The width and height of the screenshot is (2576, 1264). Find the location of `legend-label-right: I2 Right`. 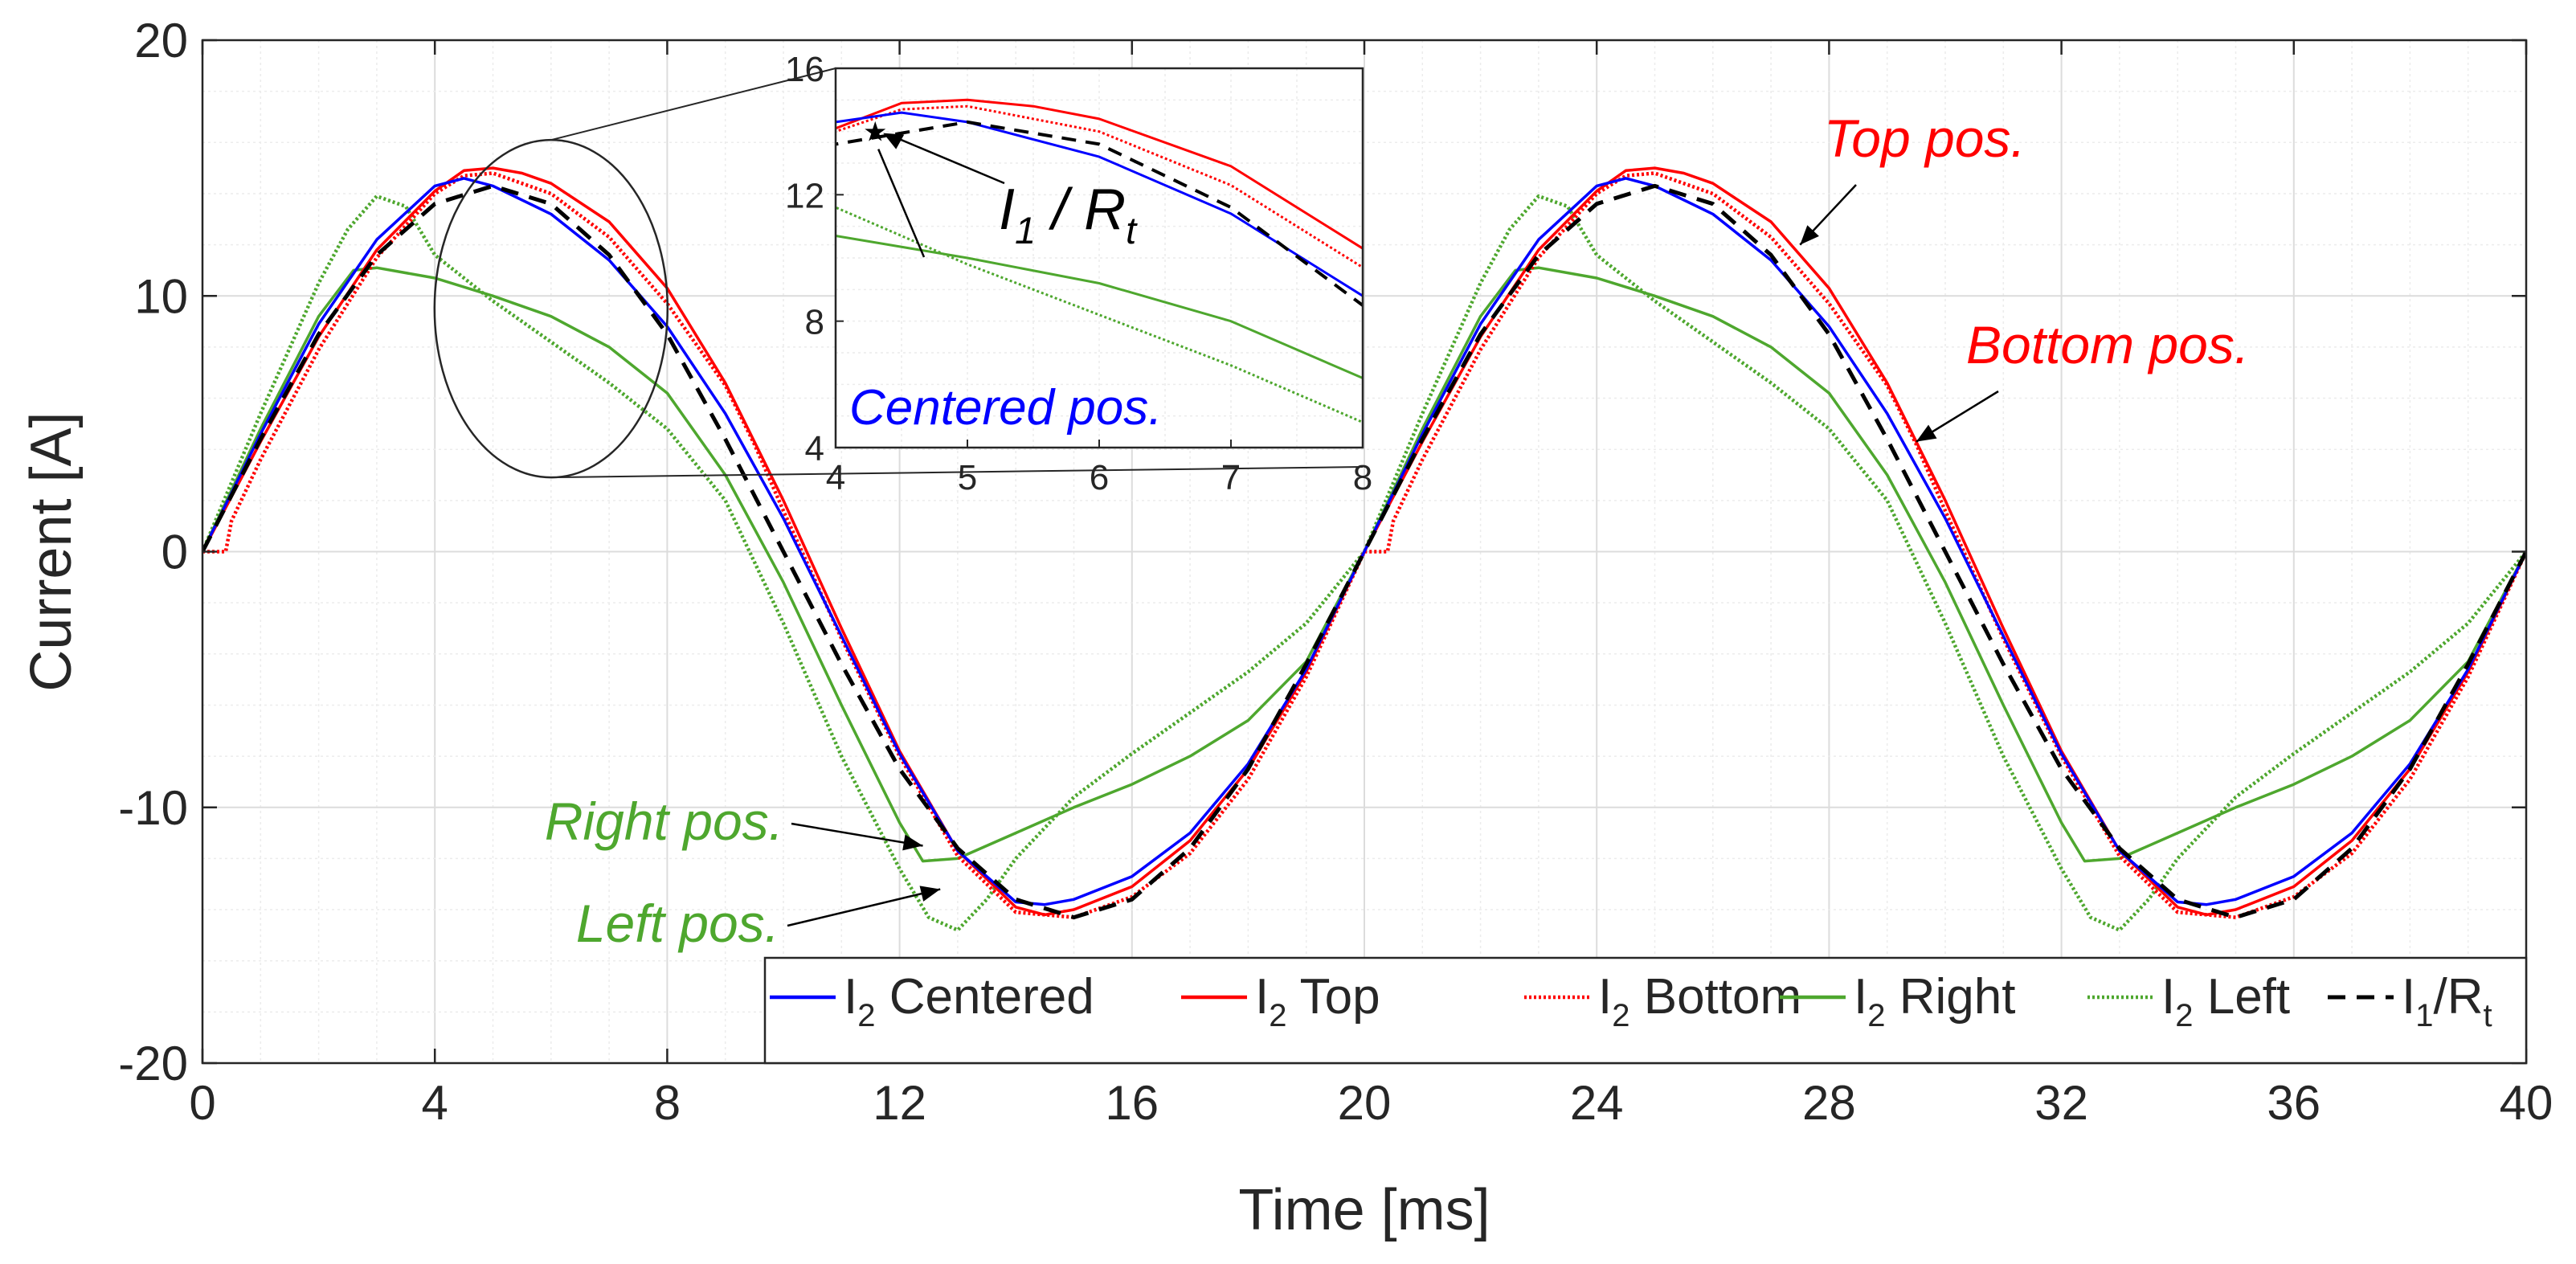

legend-label-right: I2 Right is located at coordinates (1935, 1001).